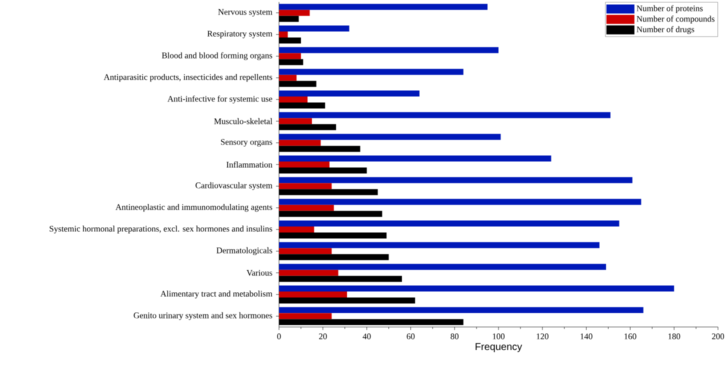 The image size is (727, 366). Describe the element at coordinates (217, 56) in the screenshot. I see `y-tick-label: Blood and blood forming organs` at that location.